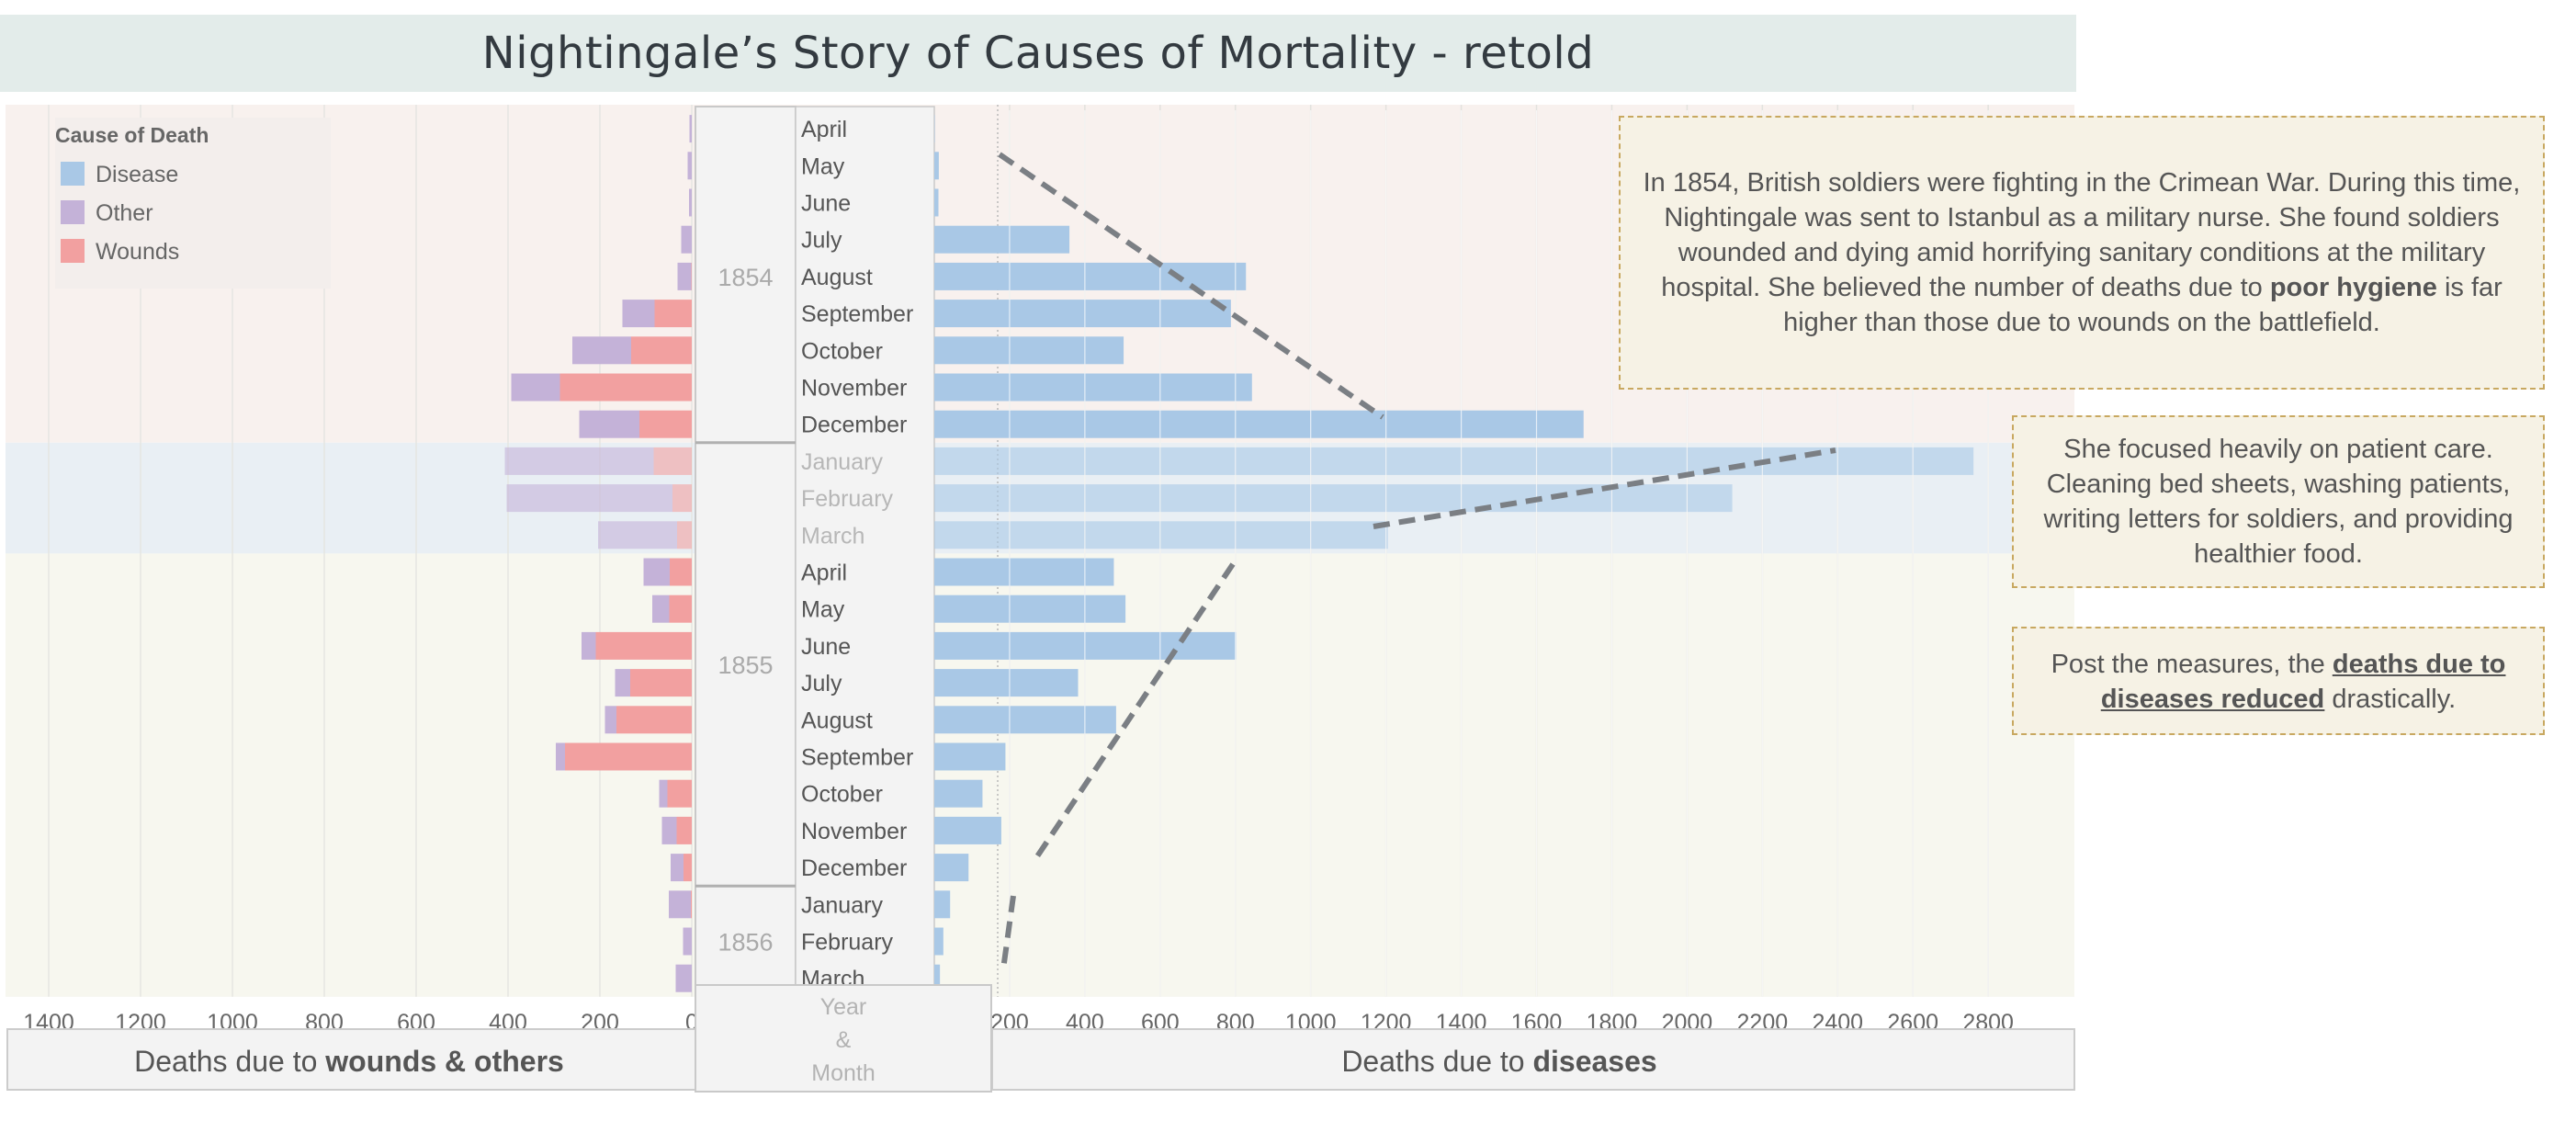  I want to click on legend-label-disease: Disease, so click(137, 174).